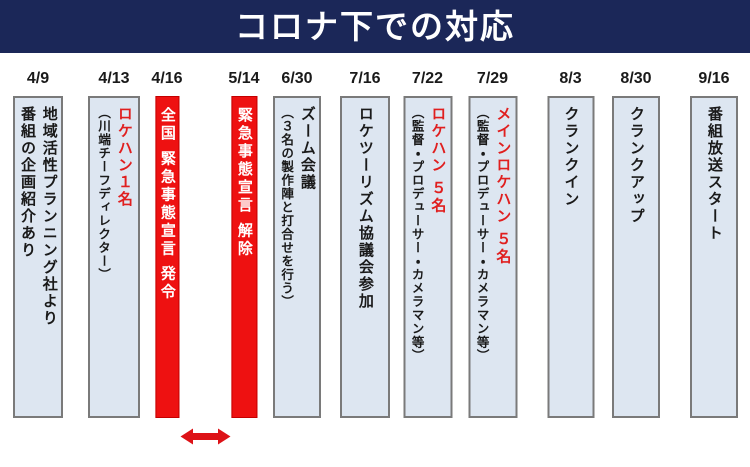  I want to click on event-date: 6/30, so click(297, 78).